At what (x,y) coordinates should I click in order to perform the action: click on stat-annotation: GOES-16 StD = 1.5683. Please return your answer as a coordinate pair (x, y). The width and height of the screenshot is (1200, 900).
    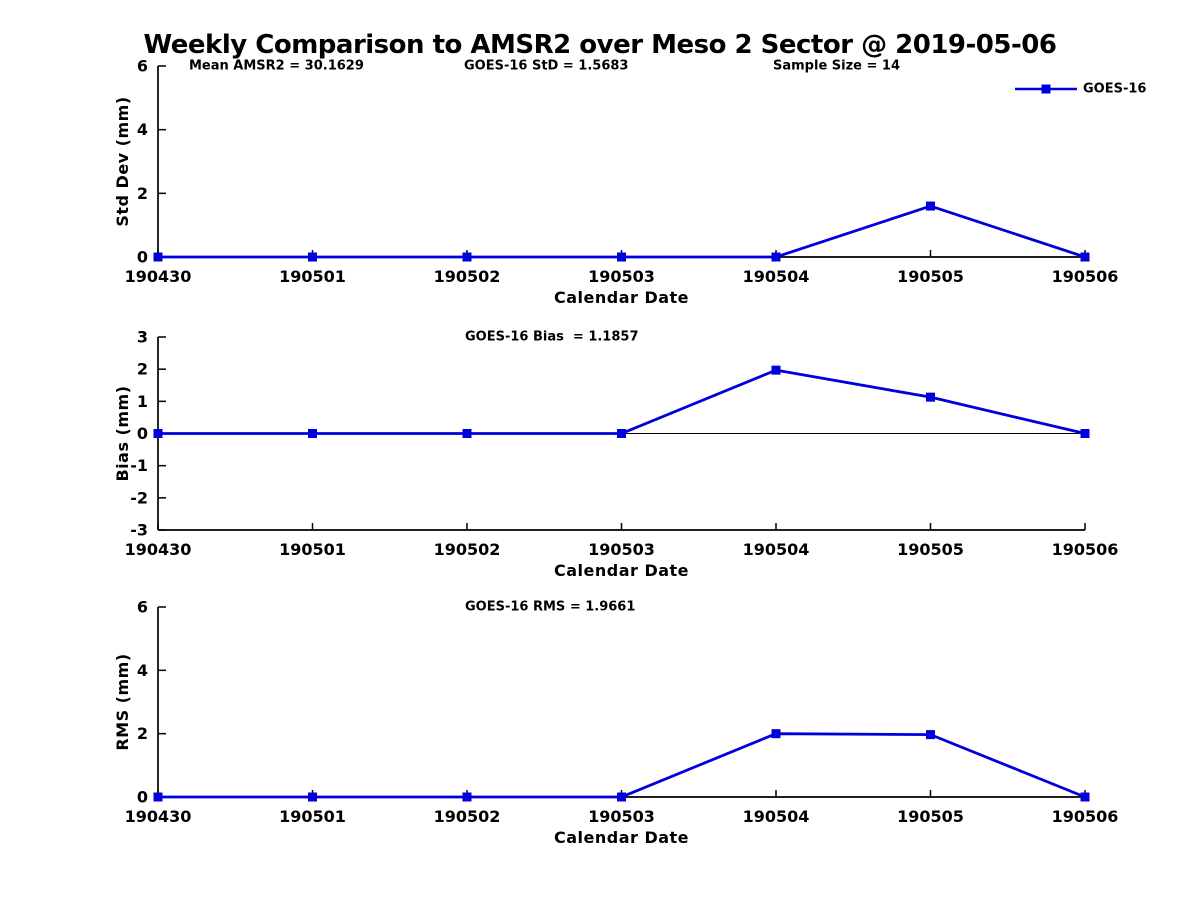
    Looking at the image, I should click on (546, 66).